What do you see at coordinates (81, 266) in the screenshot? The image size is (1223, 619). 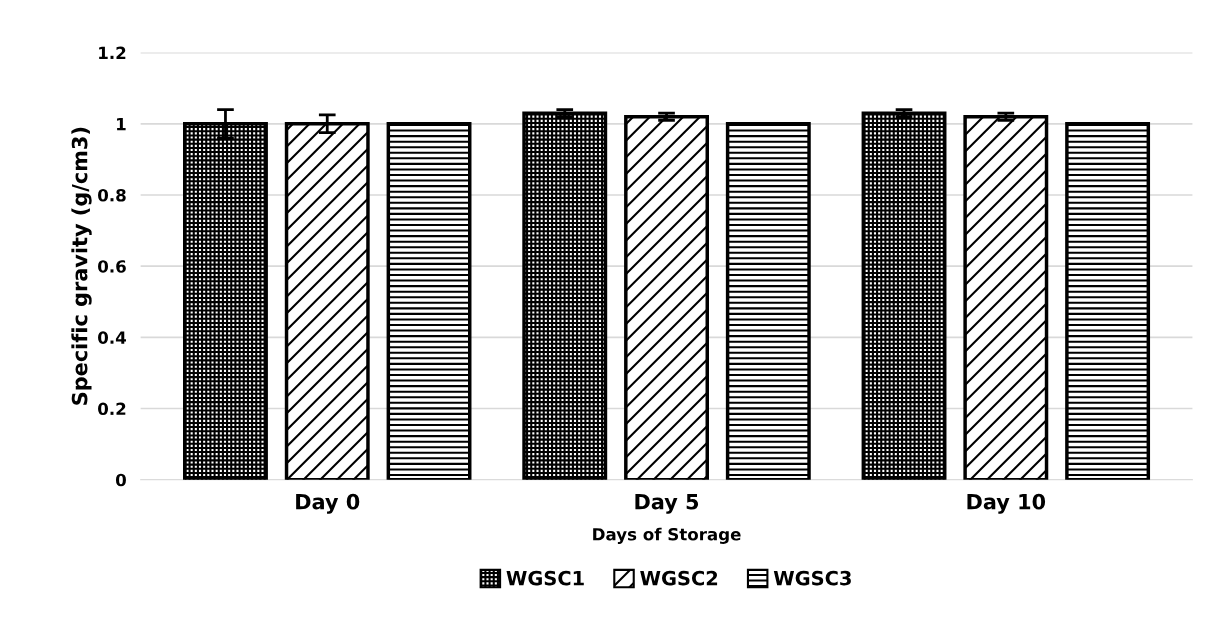 I see `y-axis-title: Specific gravity (g/cm3)` at bounding box center [81, 266].